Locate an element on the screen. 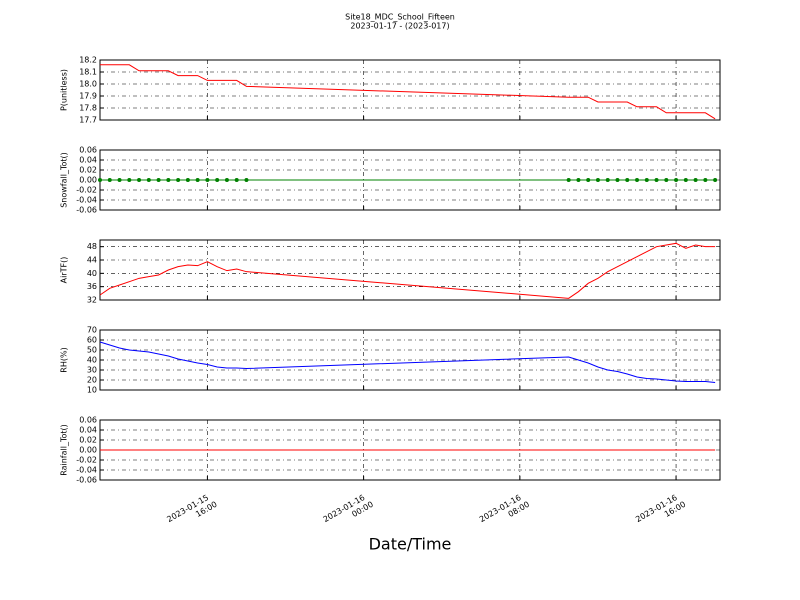 The height and width of the screenshot is (600, 800). y-tick-label: 18.0 is located at coordinates (88, 84).